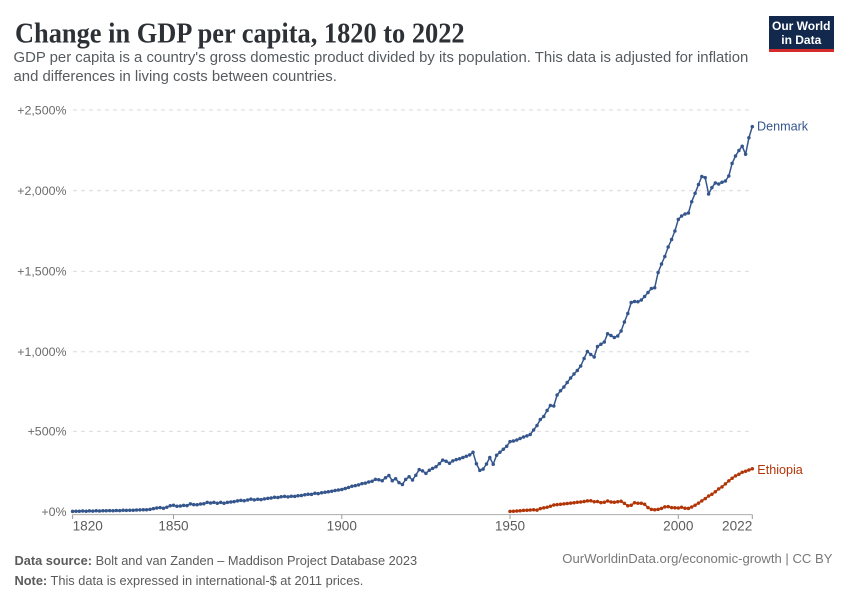 This screenshot has width=850, height=600. Describe the element at coordinates (342, 526) in the screenshot. I see `svg-text: 1900` at that location.